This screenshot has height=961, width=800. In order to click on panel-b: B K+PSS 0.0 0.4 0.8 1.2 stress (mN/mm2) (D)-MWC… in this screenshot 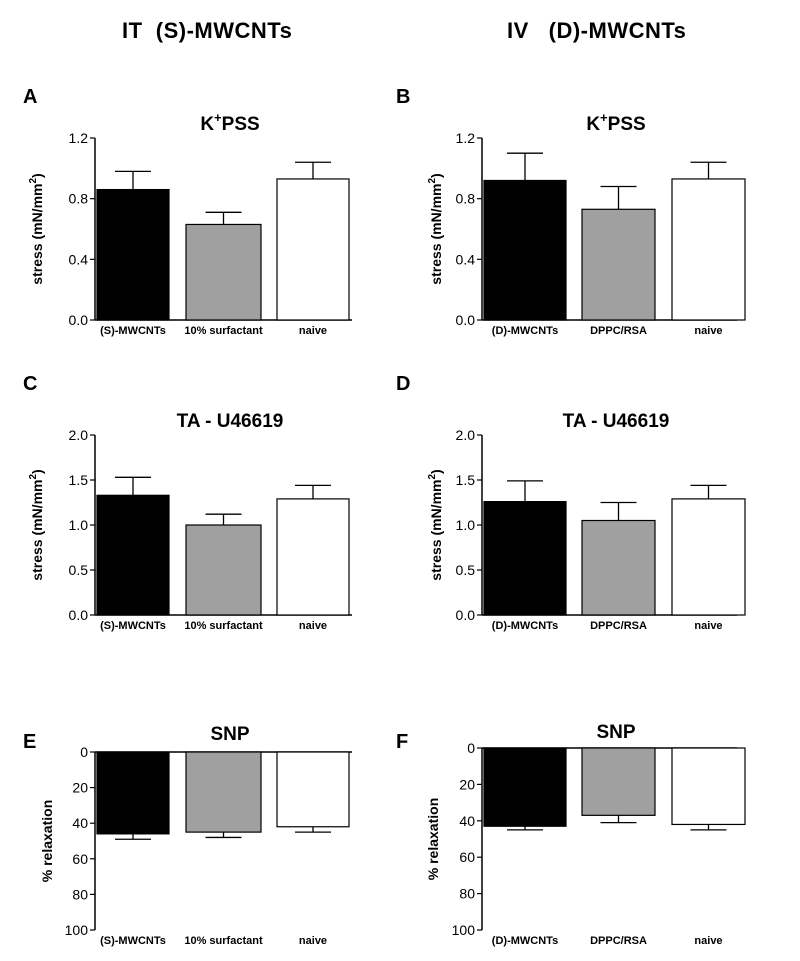, I will do `click(571, 211)`.